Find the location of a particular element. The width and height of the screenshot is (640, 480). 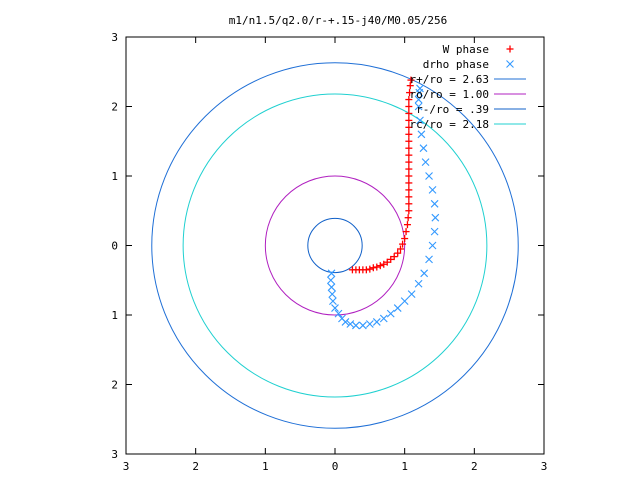

circle-roro is located at coordinates (335, 245).